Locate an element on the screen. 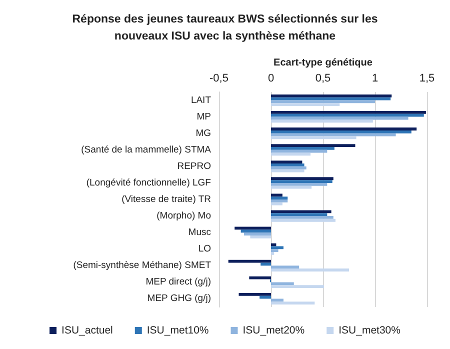 The width and height of the screenshot is (450, 349). y-tick-label: (Santé de la mammelle) STMA is located at coordinates (146, 150).